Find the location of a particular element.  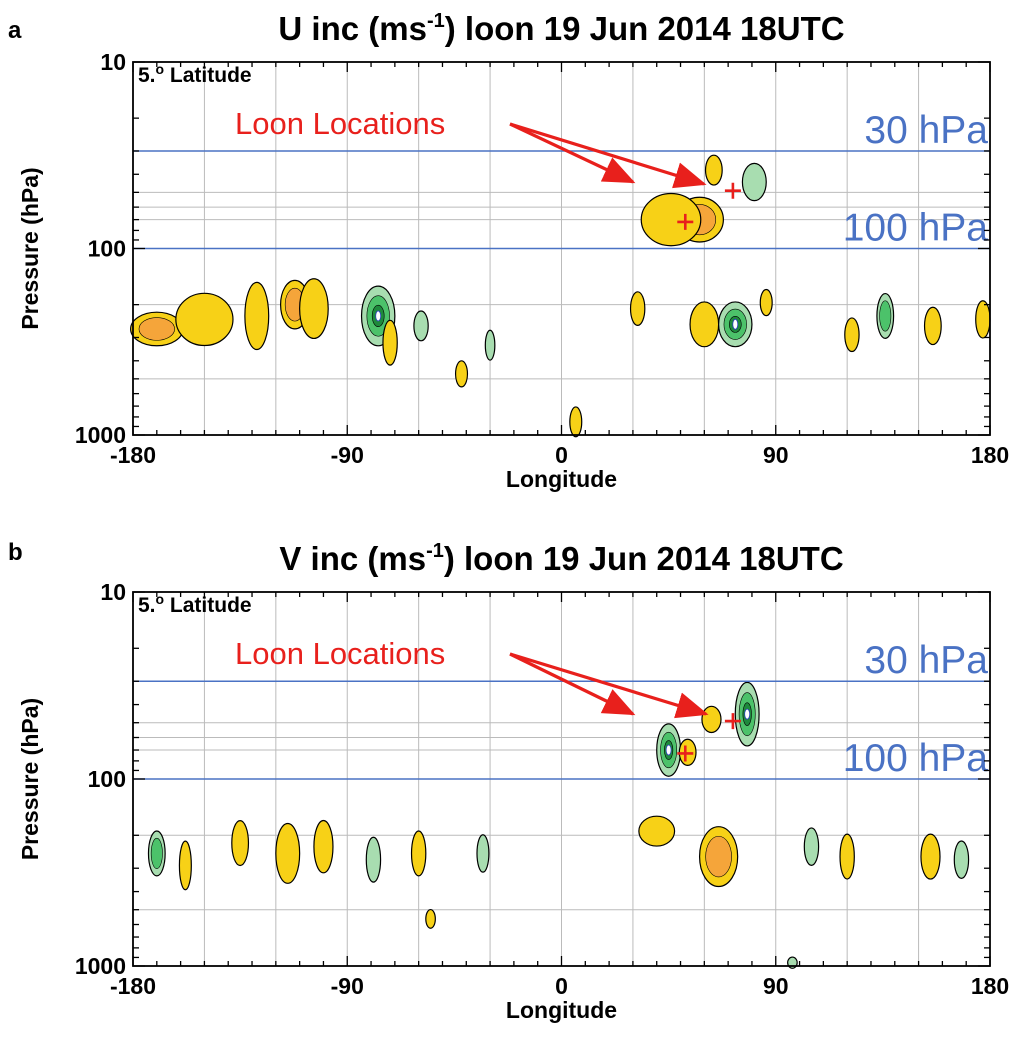

chart-title: V inc (ms-1) loon 19 Jun 2014 18UTC is located at coordinates (561, 558).